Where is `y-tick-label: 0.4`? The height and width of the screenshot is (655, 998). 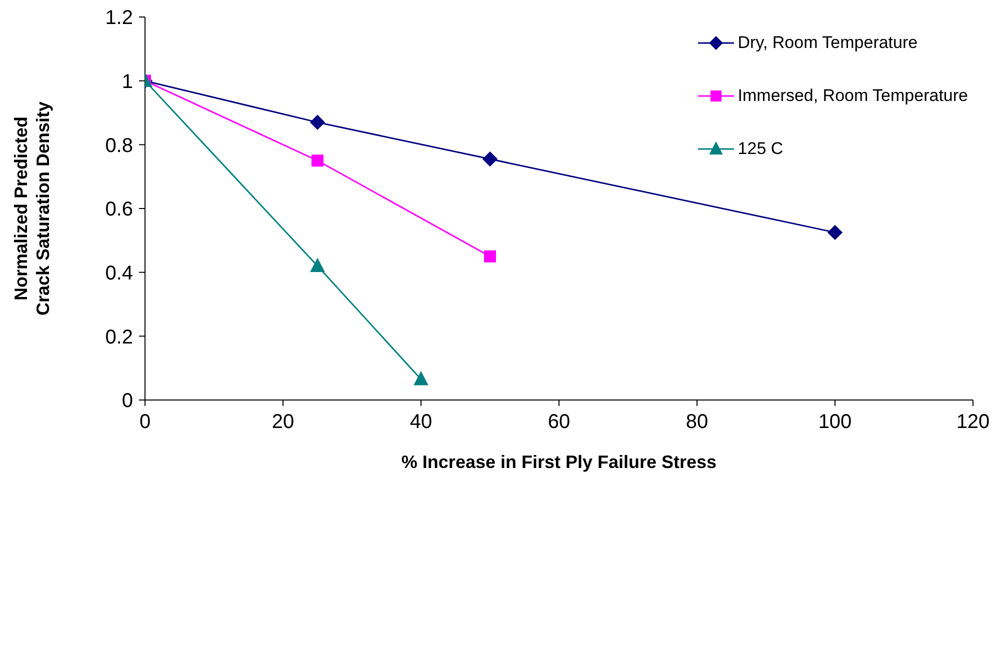
y-tick-label: 0.4 is located at coordinates (119, 273).